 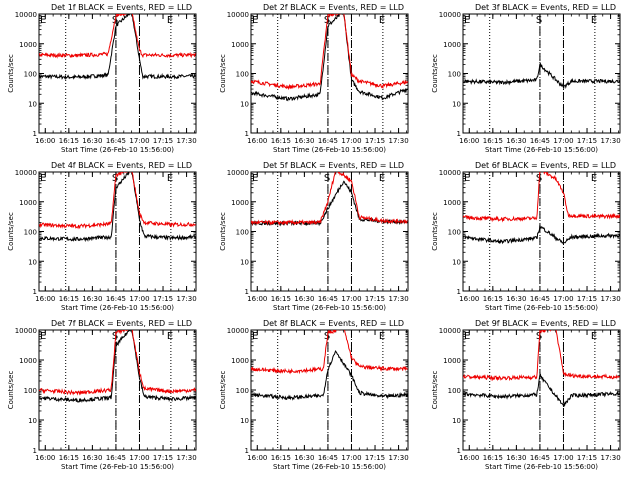 I want to click on marker-label-start: S, so click(x=539, y=20).